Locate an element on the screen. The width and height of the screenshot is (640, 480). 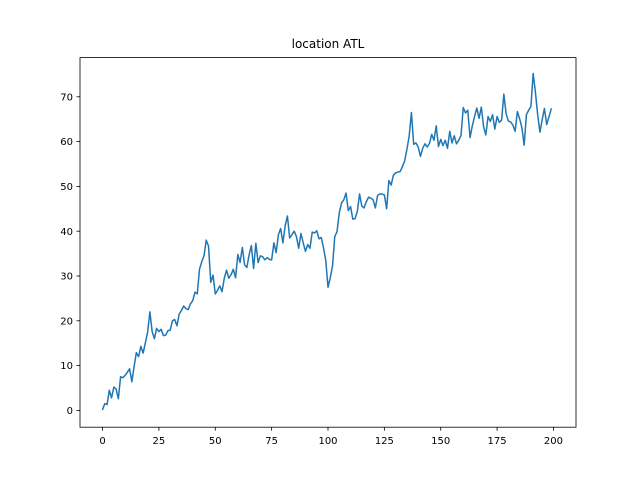
x-tick-label: 200 is located at coordinates (553, 441).